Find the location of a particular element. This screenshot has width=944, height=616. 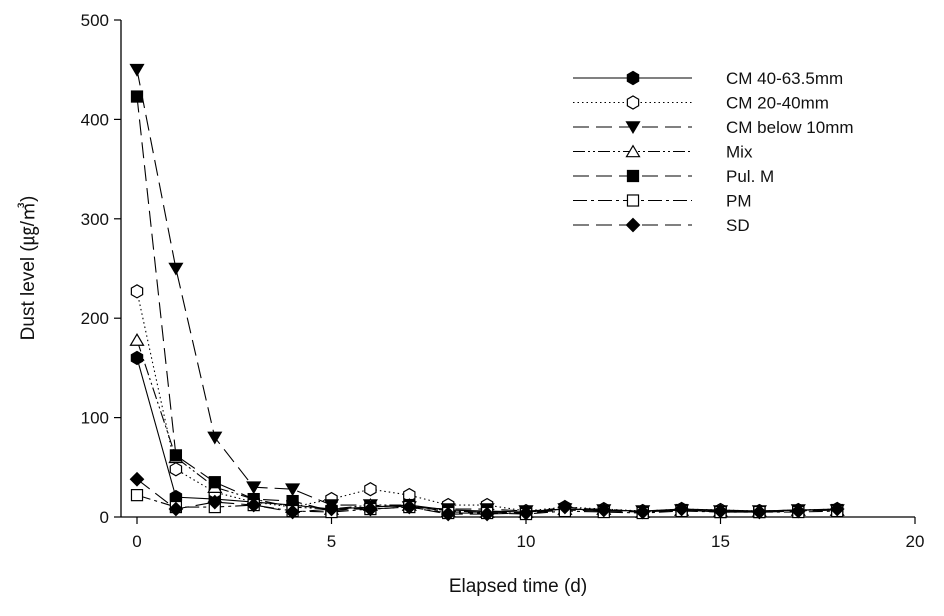

y-tick-label: 0 is located at coordinates (104, 517).